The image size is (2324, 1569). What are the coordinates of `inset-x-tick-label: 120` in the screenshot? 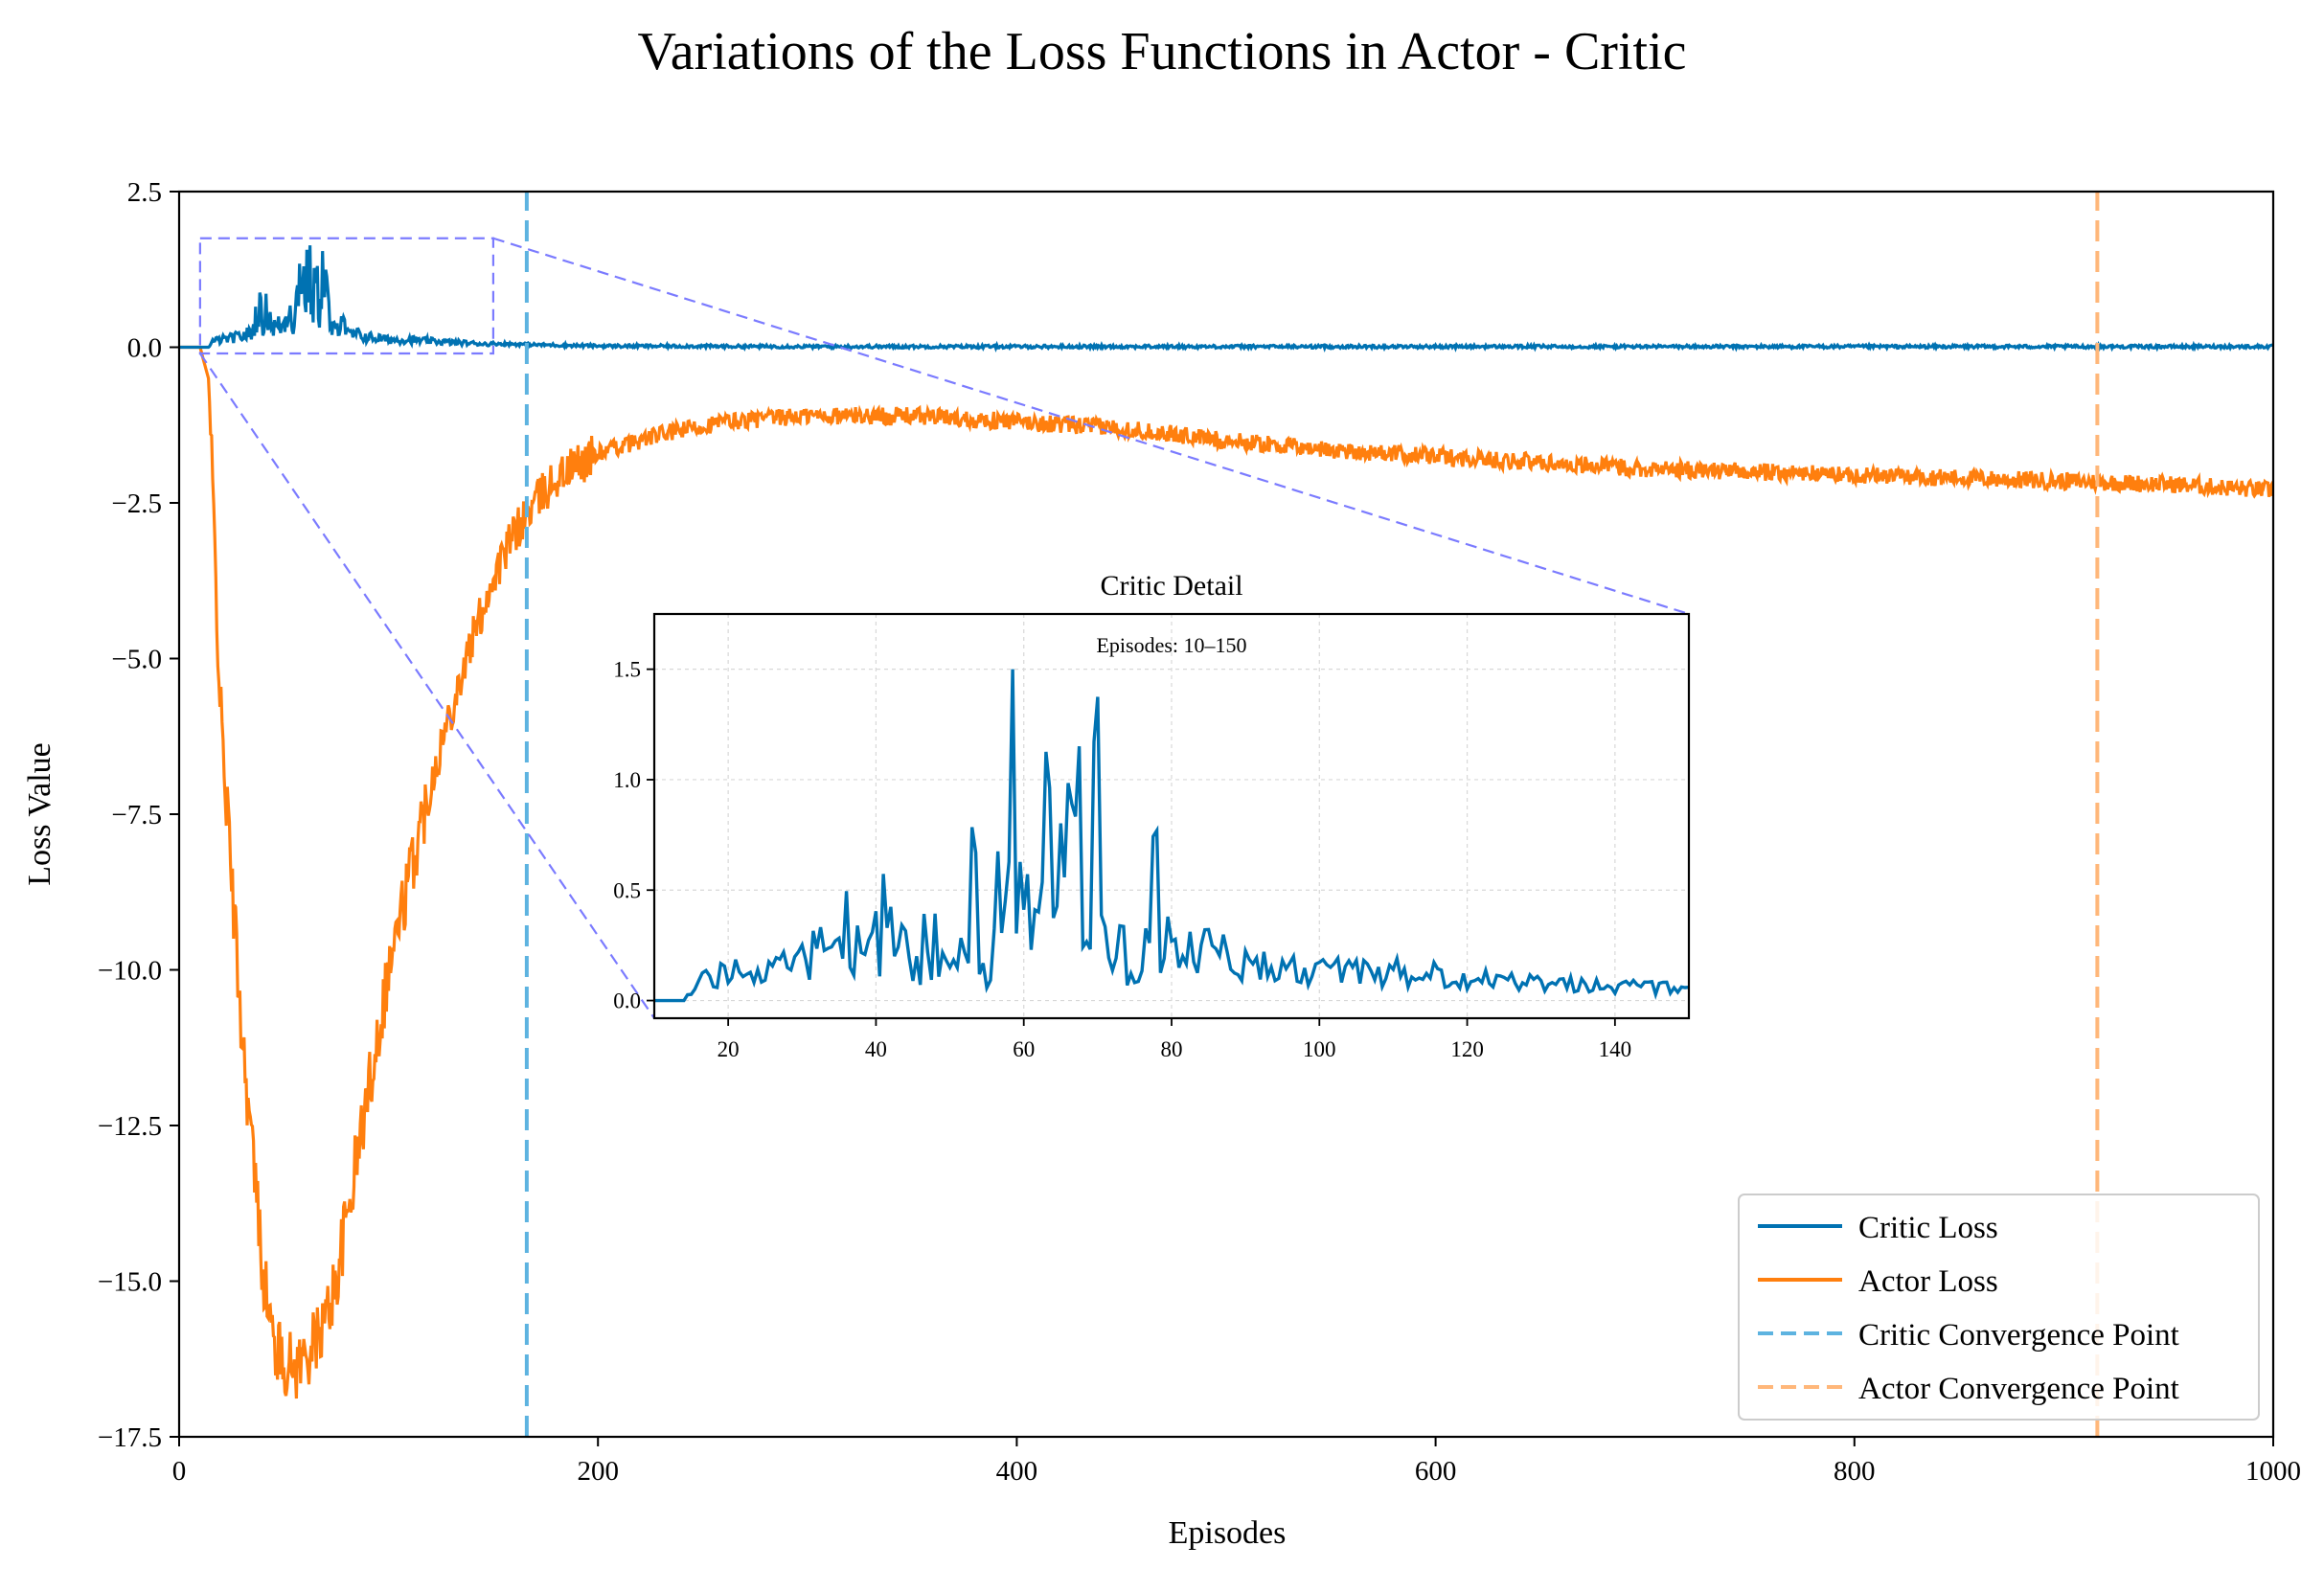 It's located at (1467, 1049).